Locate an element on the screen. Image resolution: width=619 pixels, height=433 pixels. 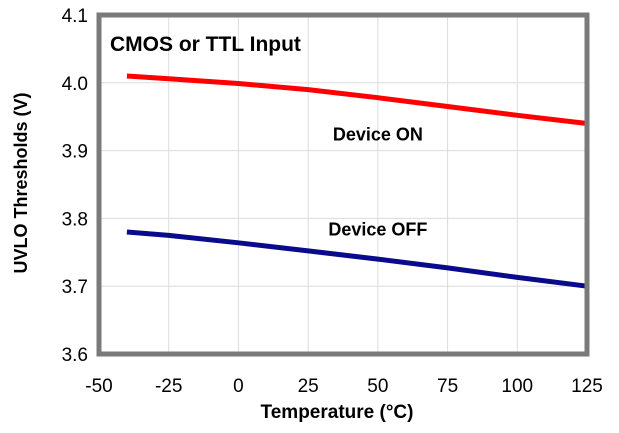
y-axis-label: UVLO Thresholds (V) is located at coordinates (21, 182).